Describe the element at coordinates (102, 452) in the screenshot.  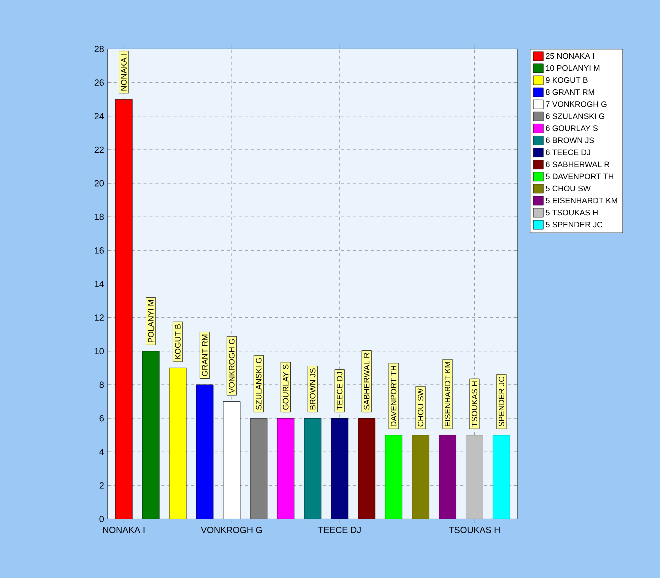
I see `y-tick-label: 4` at that location.